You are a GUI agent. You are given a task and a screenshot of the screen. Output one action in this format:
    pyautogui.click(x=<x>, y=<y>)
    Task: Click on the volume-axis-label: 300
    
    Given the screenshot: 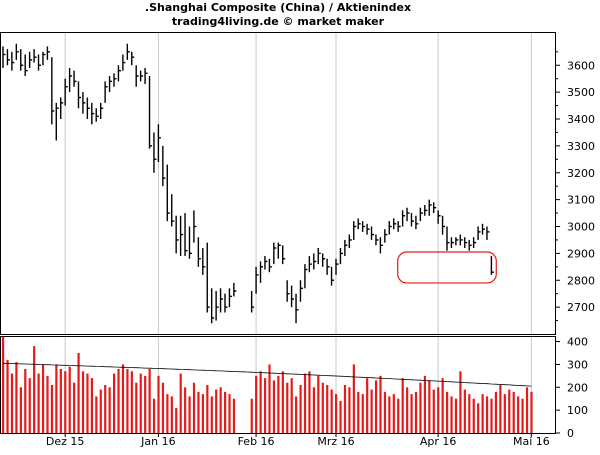 What is the action you would take?
    pyautogui.click(x=577, y=364)
    